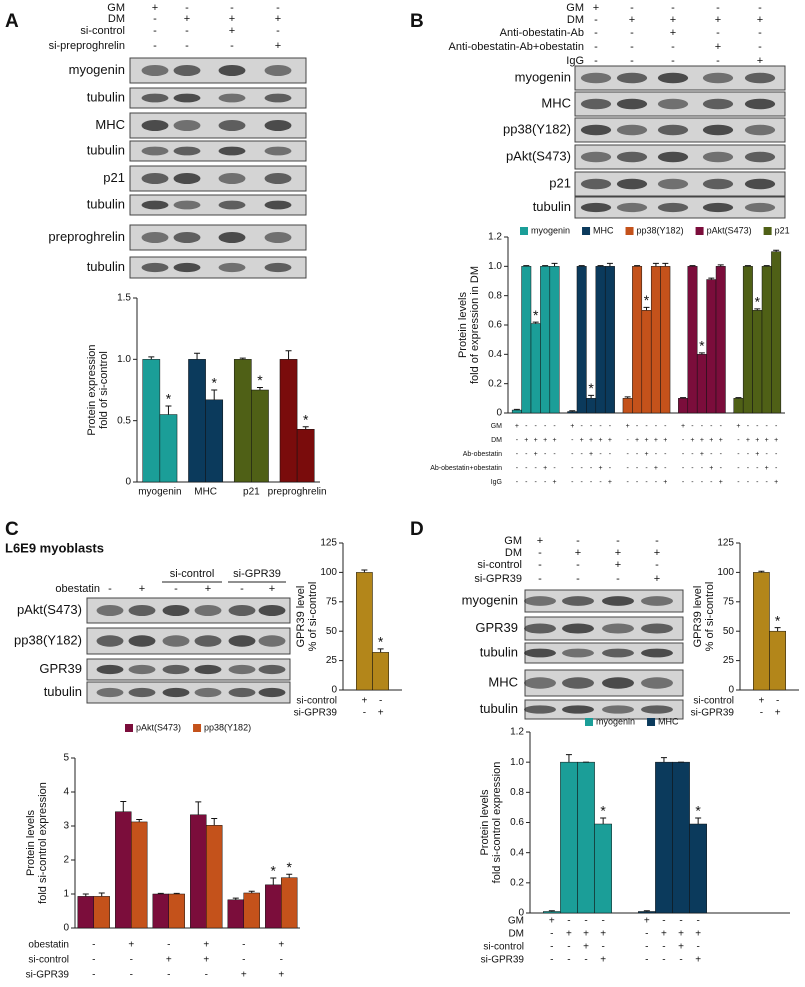 The height and width of the screenshot is (987, 805). Describe the element at coordinates (543, 76) in the screenshot. I see `band-label: myogenin` at that location.